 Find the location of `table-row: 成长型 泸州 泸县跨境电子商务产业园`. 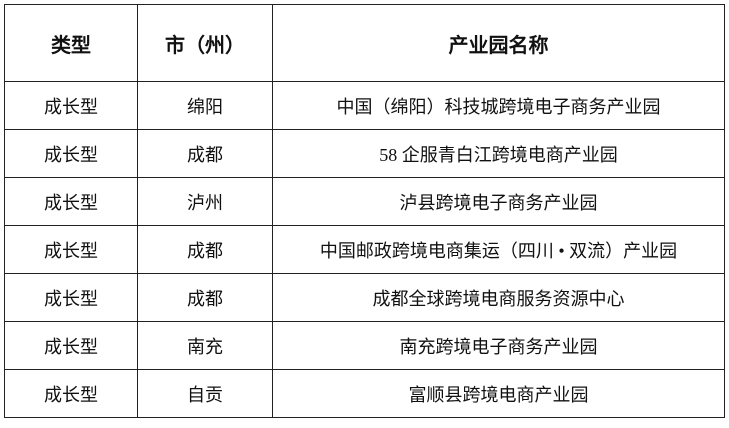

table-row: 成长型 泸州 泸县跨境电子商务产业园 is located at coordinates (364, 201).